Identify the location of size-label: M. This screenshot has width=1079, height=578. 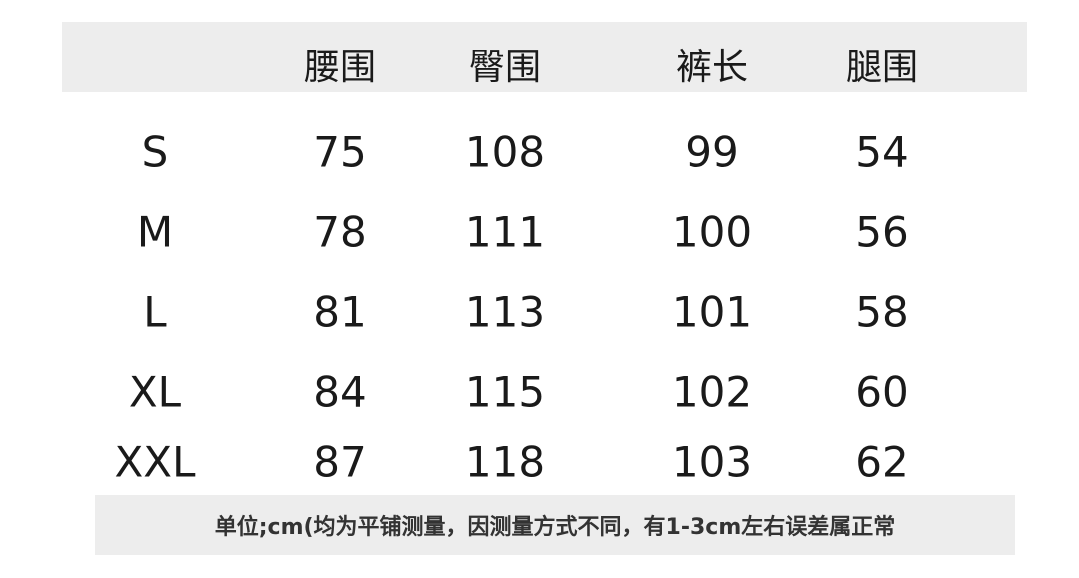
(155, 232).